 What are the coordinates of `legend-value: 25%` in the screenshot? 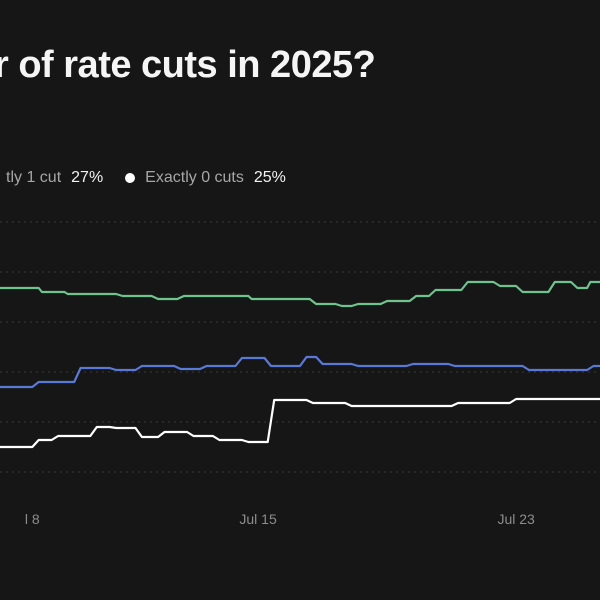 It's located at (269, 177).